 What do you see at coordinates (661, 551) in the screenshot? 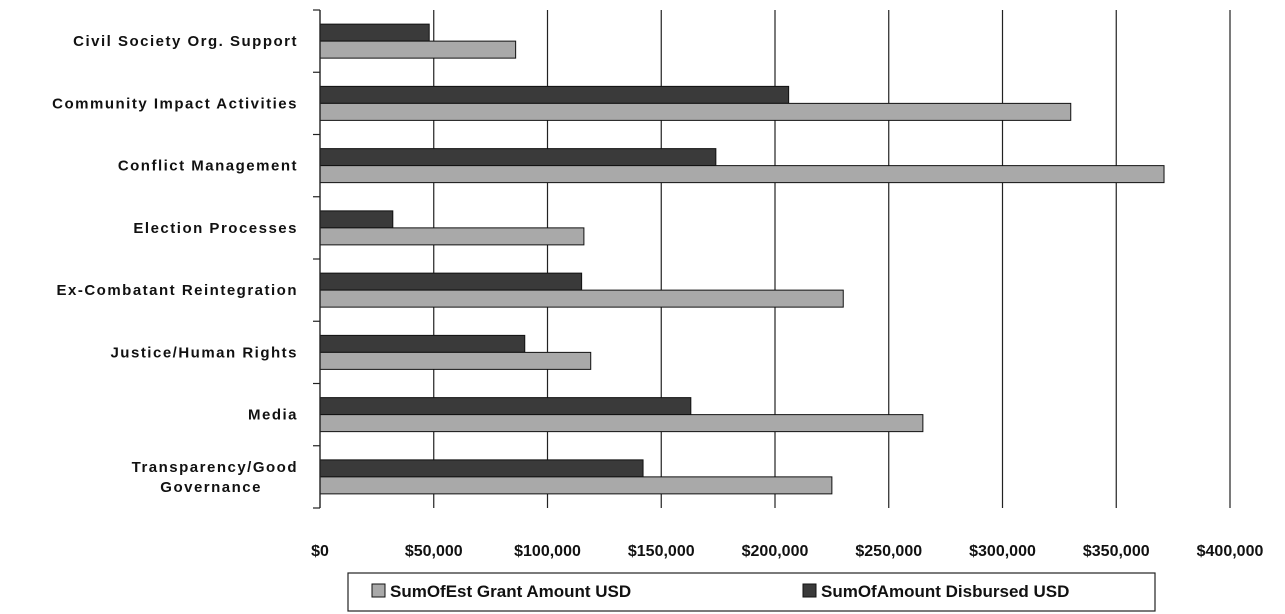
I see `x-tick-label: $150,000` at bounding box center [661, 551].